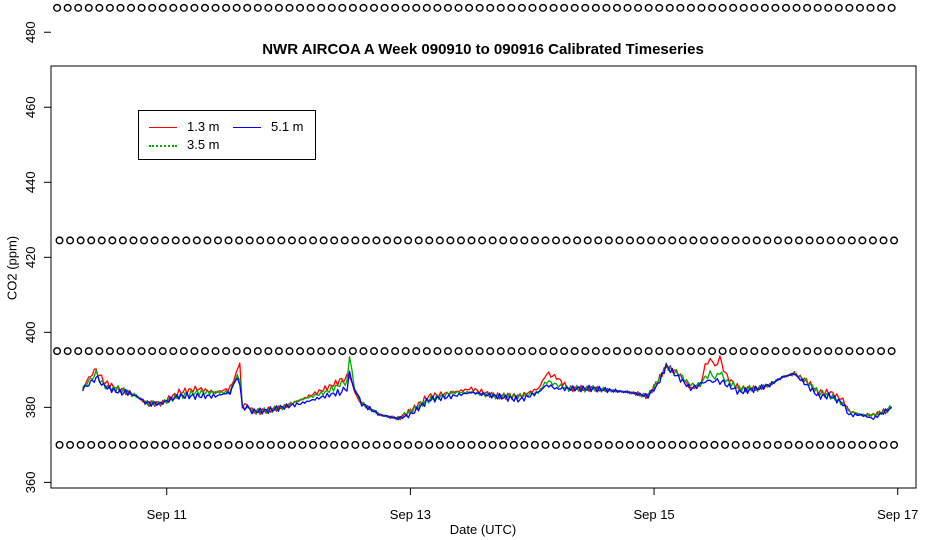 The width and height of the screenshot is (936, 540). What do you see at coordinates (483, 529) in the screenshot?
I see `x-axis-label: Date (UTC)` at bounding box center [483, 529].